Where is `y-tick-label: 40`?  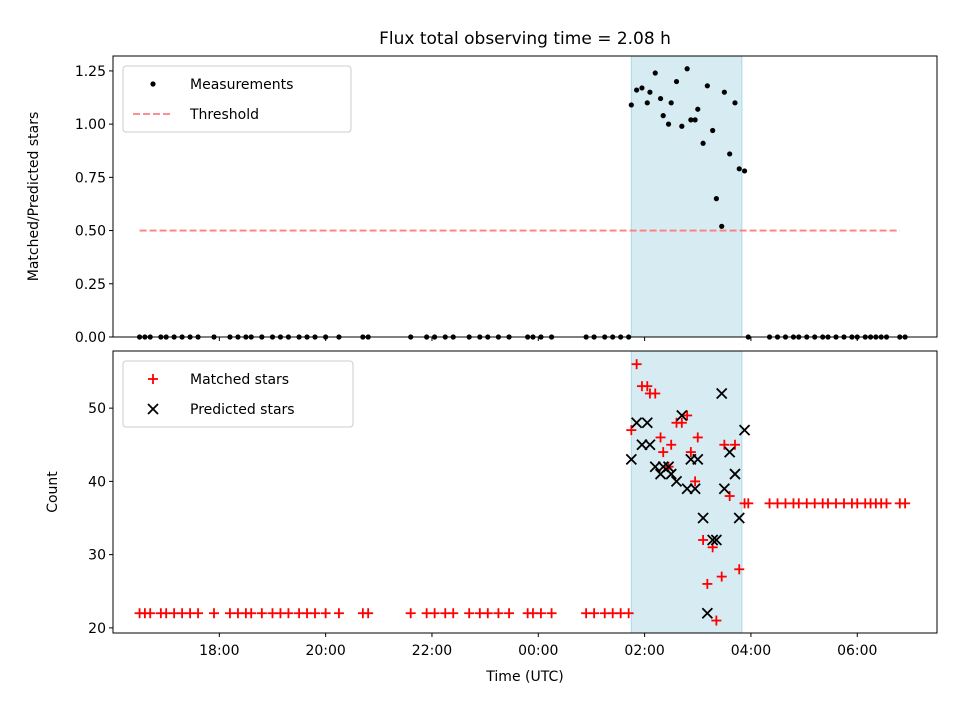 y-tick-label: 40 is located at coordinates (97, 482).